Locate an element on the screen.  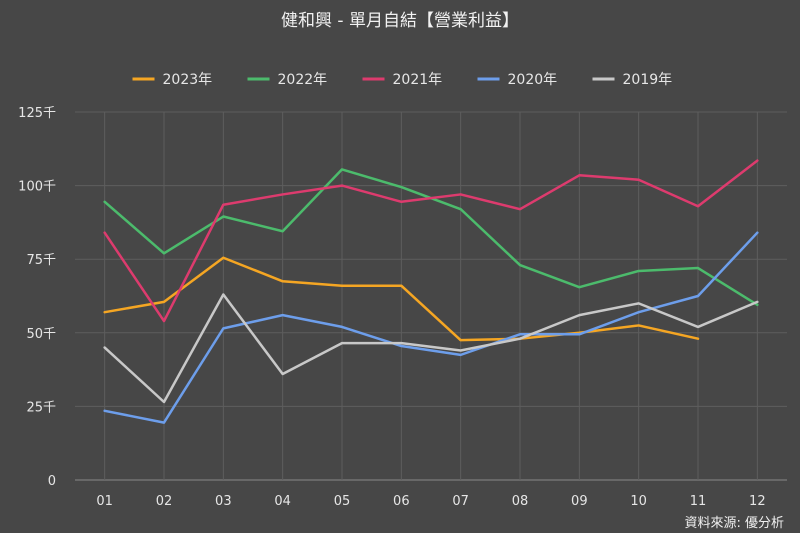
legend-label: 2019年 is located at coordinates (648, 80).